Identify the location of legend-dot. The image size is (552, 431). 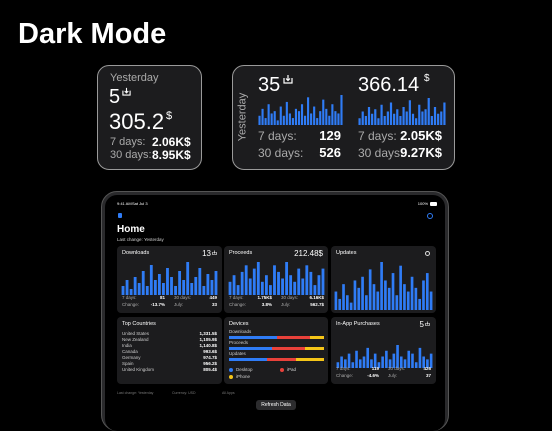
(282, 370).